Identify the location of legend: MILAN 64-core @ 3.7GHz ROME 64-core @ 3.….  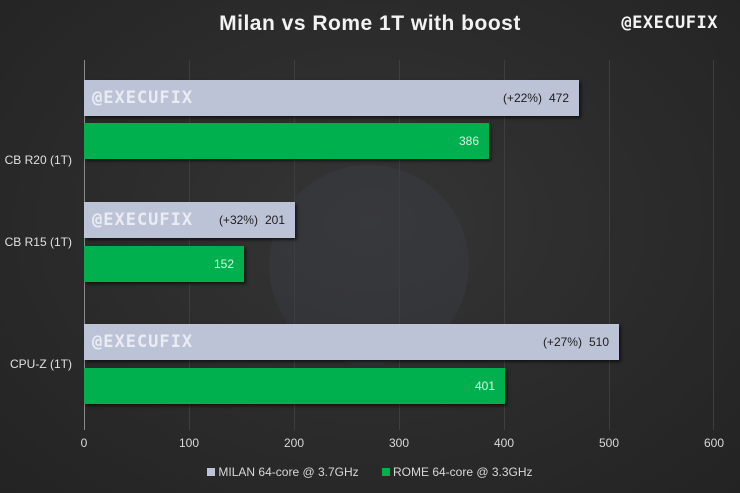
(370, 472).